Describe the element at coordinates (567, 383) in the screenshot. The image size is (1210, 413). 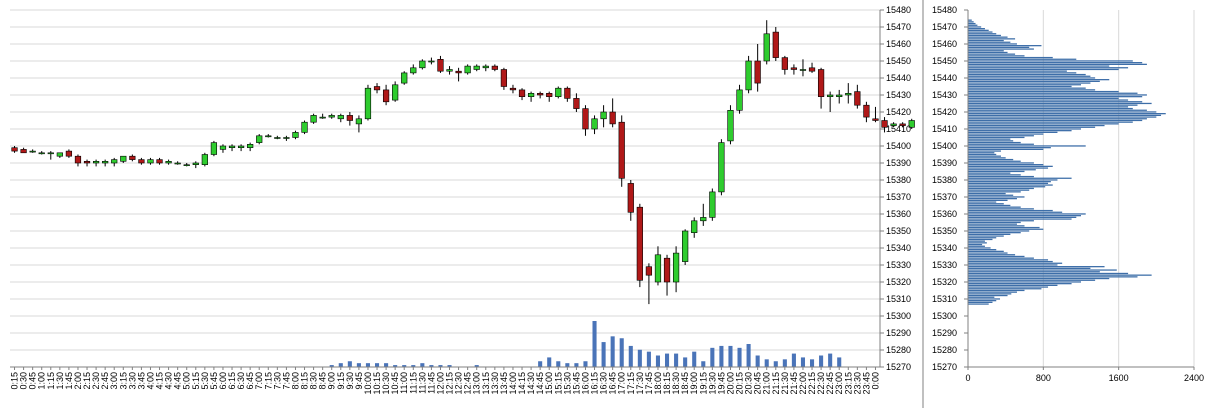
I see `time-tick-label: 15:30` at that location.